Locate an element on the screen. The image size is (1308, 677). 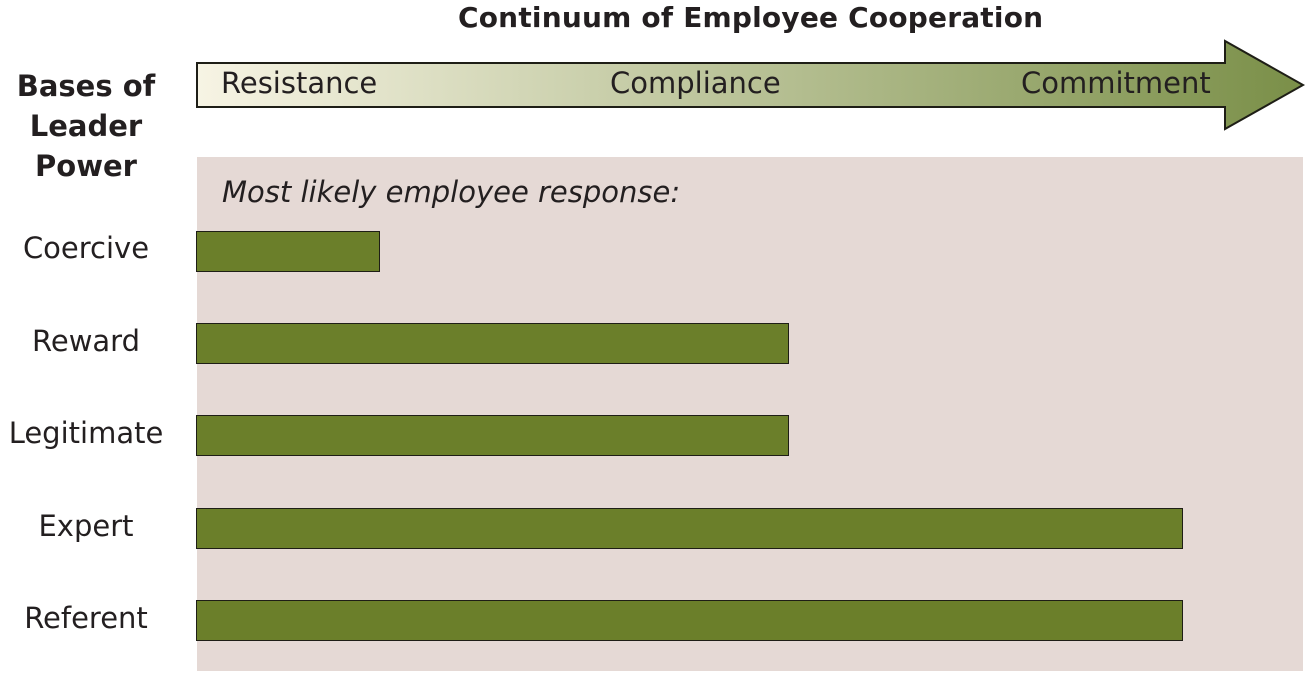
heading-line-2: Leader is located at coordinates (86, 126).